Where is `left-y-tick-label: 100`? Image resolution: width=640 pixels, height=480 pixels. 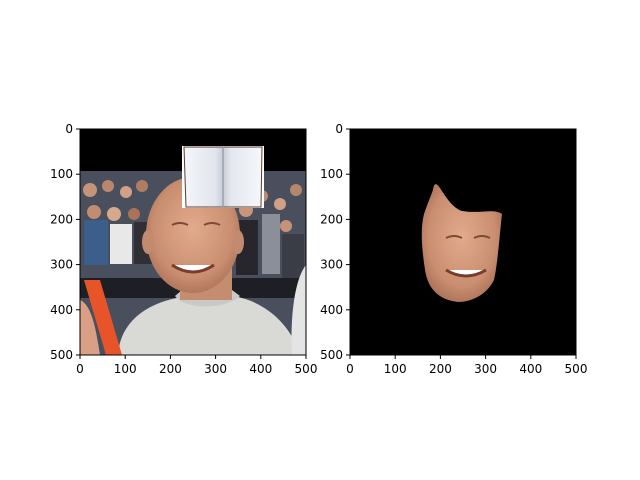 left-y-tick-label: 100 is located at coordinates (61, 174).